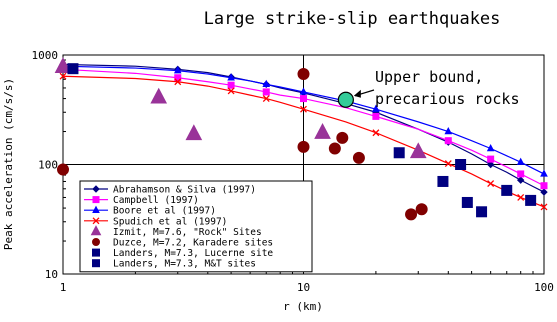 This screenshot has height=322, width=557. I want to click on legend-label: Duzce, M=7.2, Karadere sites, so click(193, 243).